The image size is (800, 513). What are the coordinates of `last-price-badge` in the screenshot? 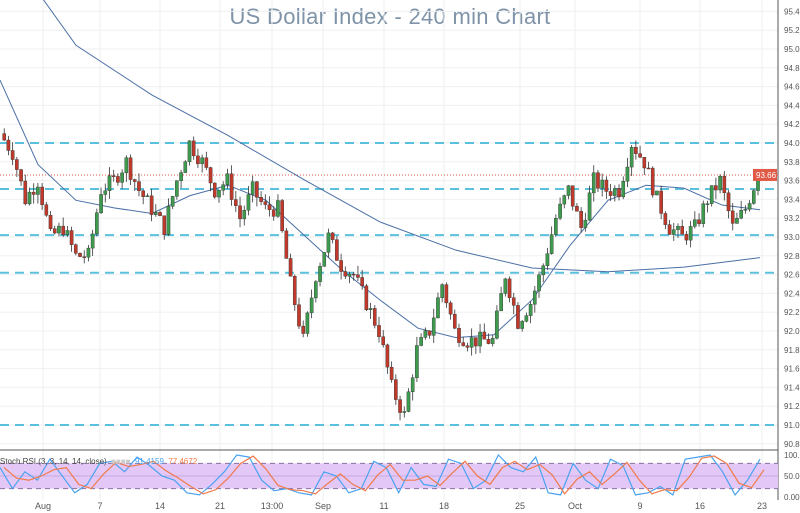 It's located at (765, 174).